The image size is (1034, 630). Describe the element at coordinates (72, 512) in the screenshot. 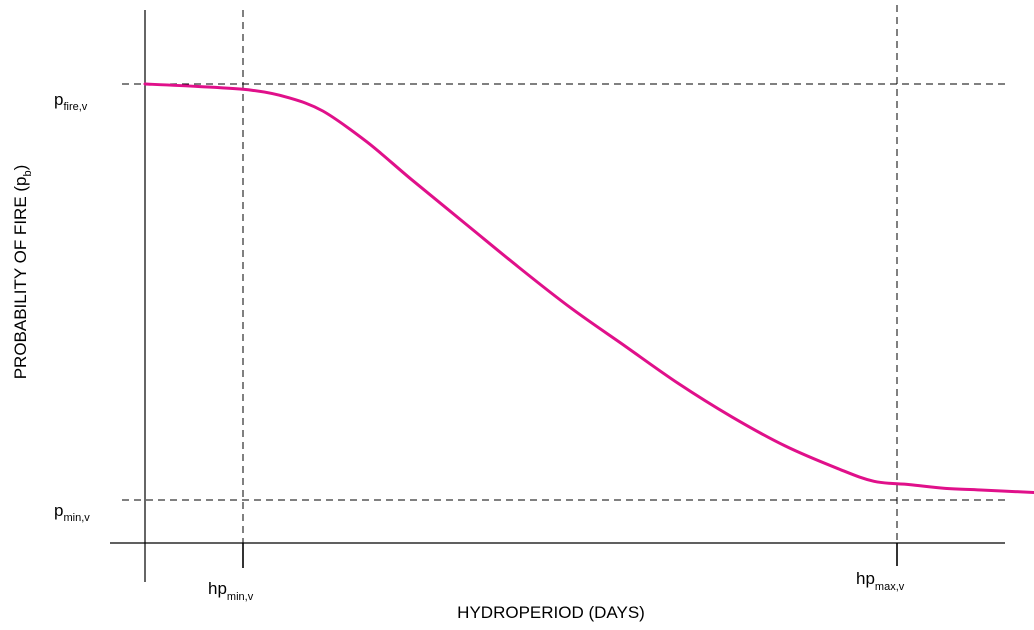

I see `y-tick-label-p-min: pmin,v` at that location.